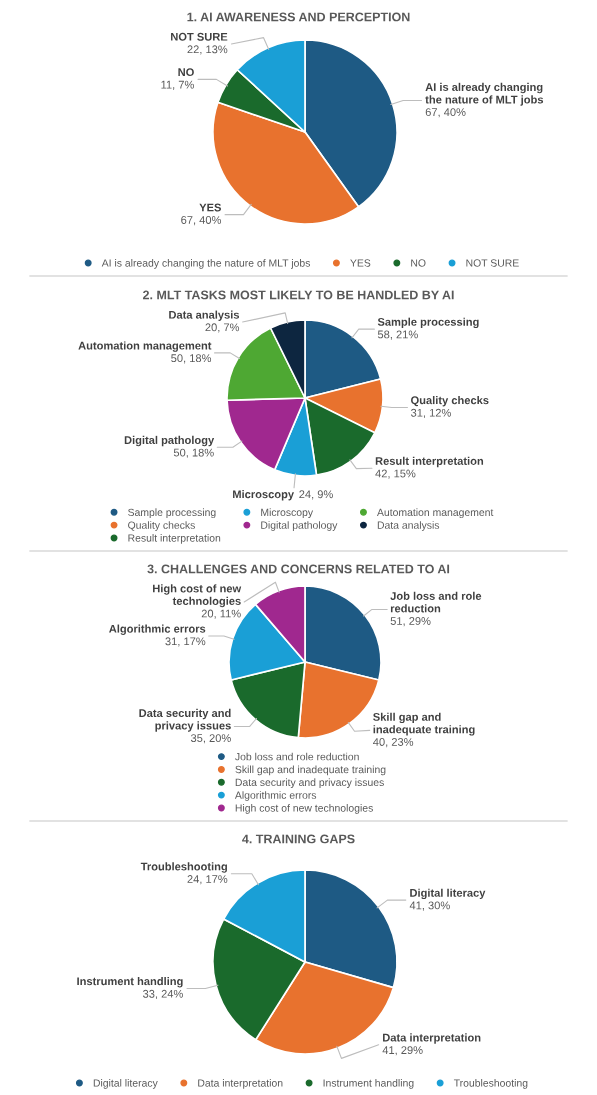  Describe the element at coordinates (435, 513) in the screenshot. I see `legend-label: Automation management` at that location.